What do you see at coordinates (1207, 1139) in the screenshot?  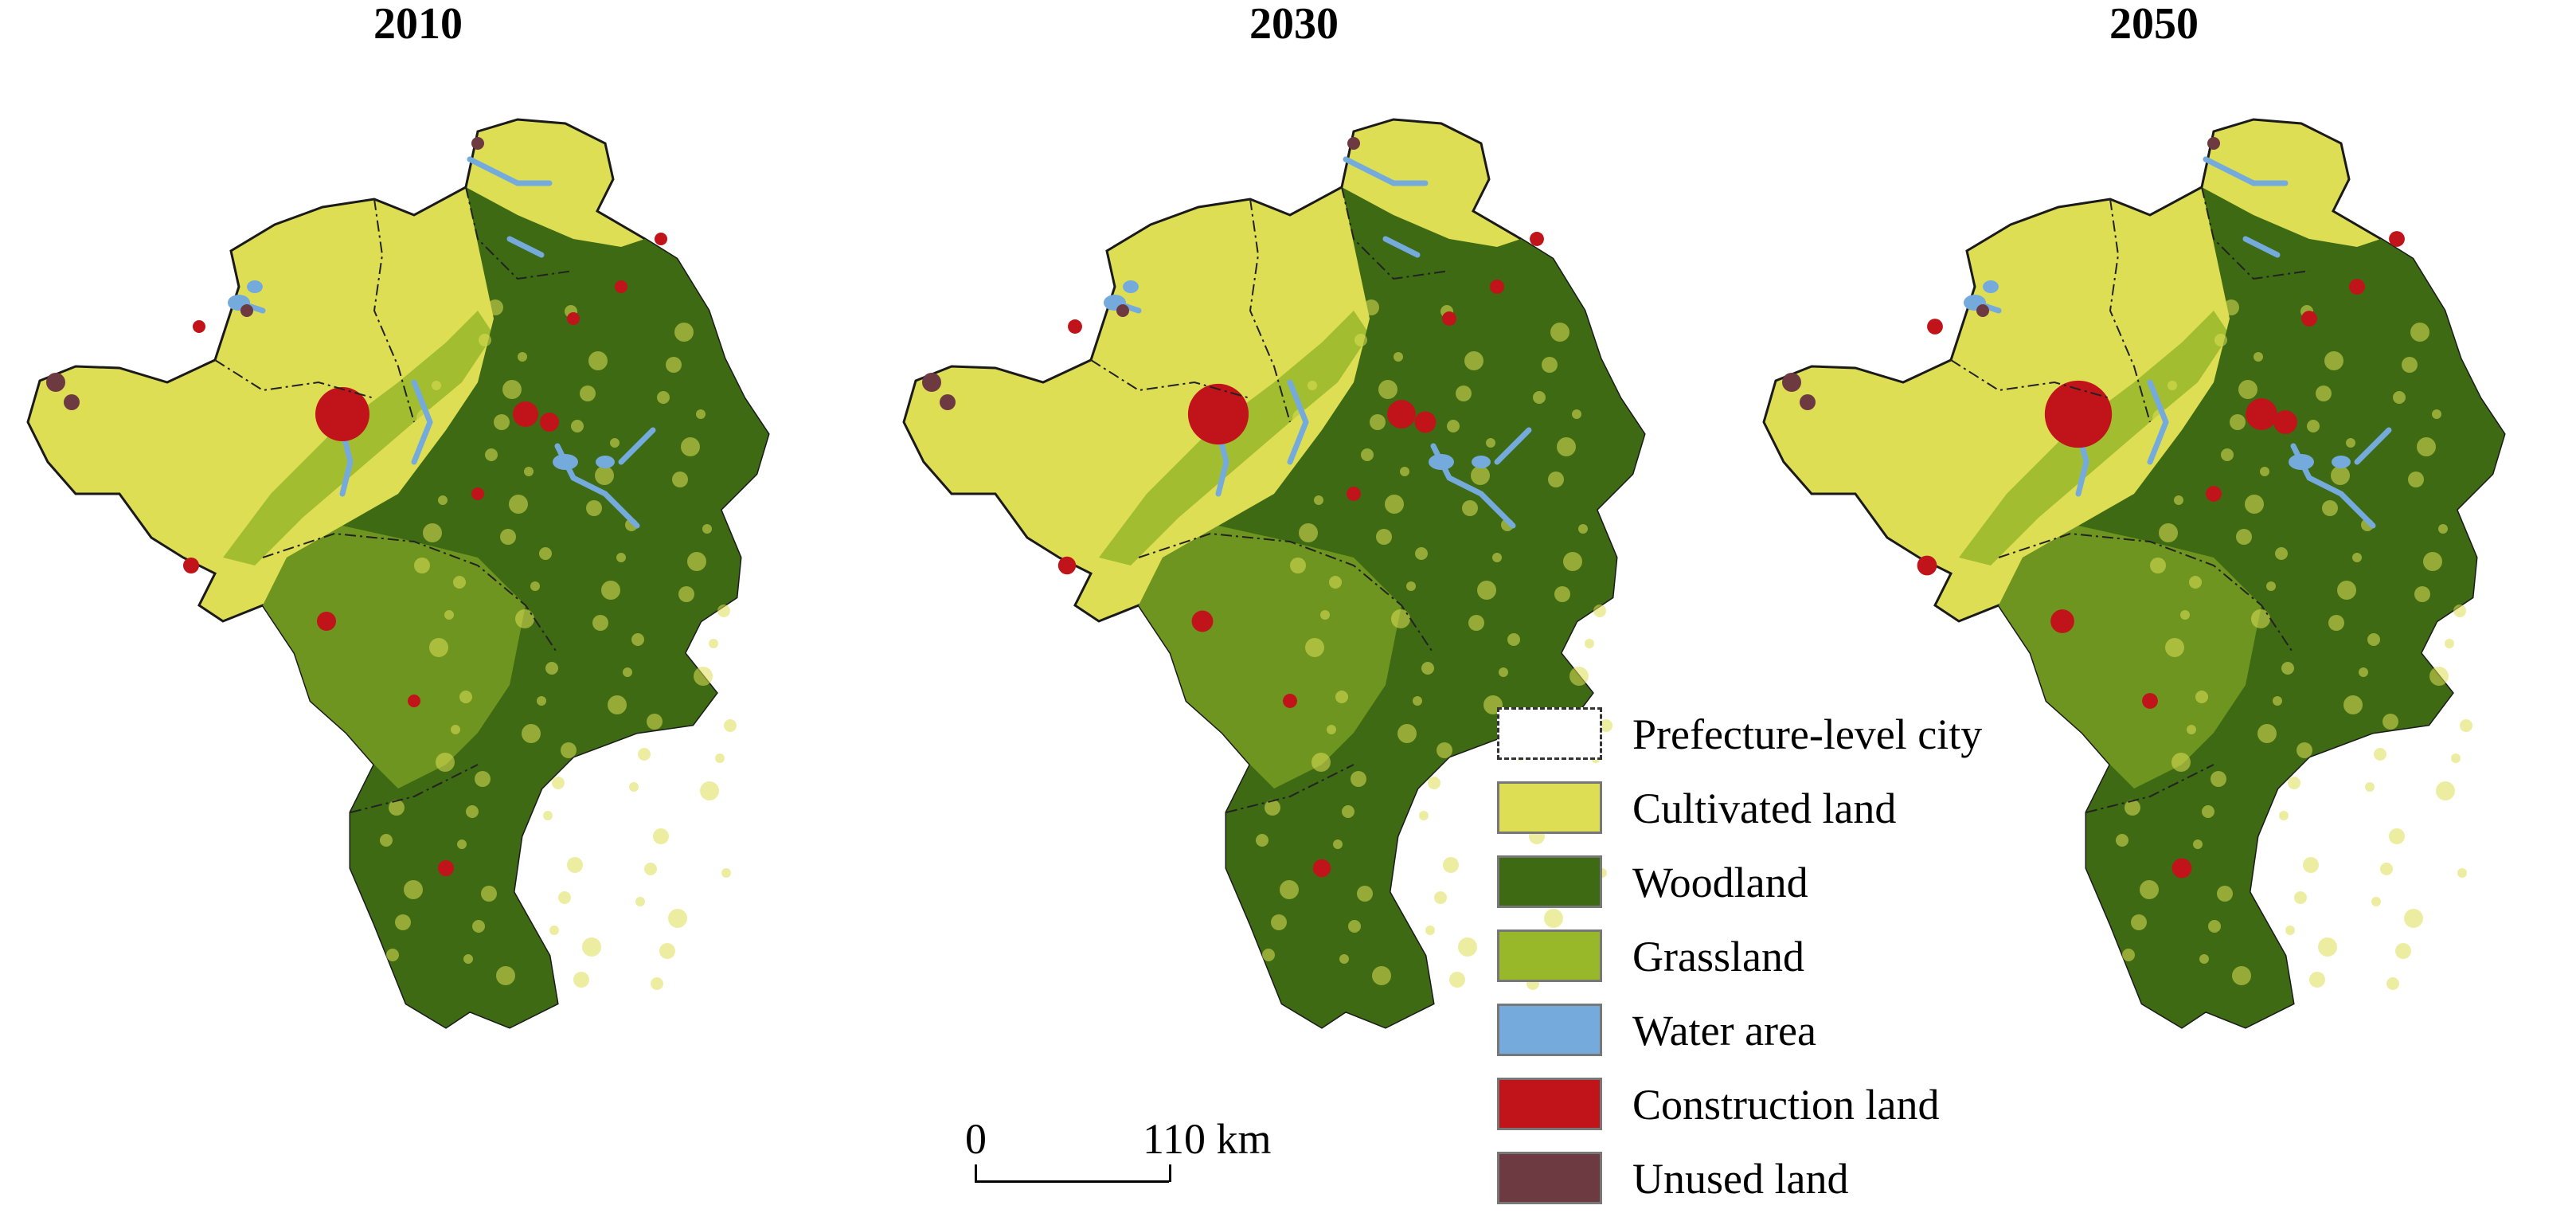 I see `scale-max-label: 110 km` at bounding box center [1207, 1139].